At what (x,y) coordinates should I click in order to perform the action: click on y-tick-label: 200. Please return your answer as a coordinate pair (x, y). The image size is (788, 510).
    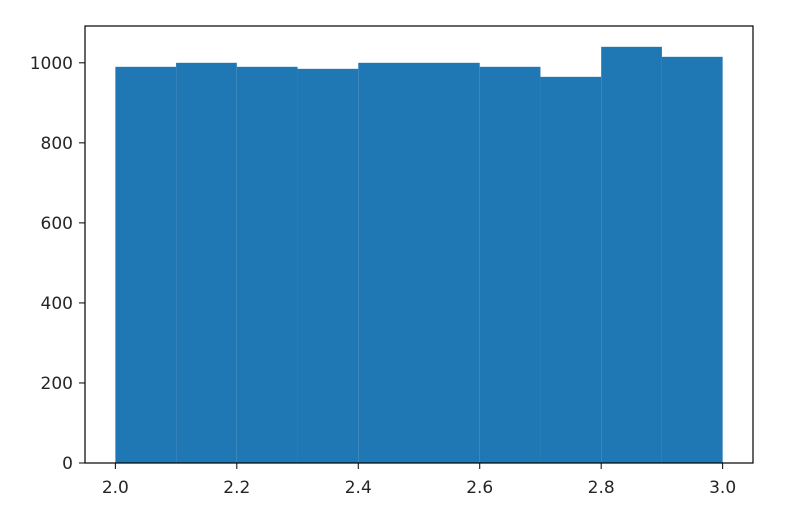
    Looking at the image, I should click on (57, 384).